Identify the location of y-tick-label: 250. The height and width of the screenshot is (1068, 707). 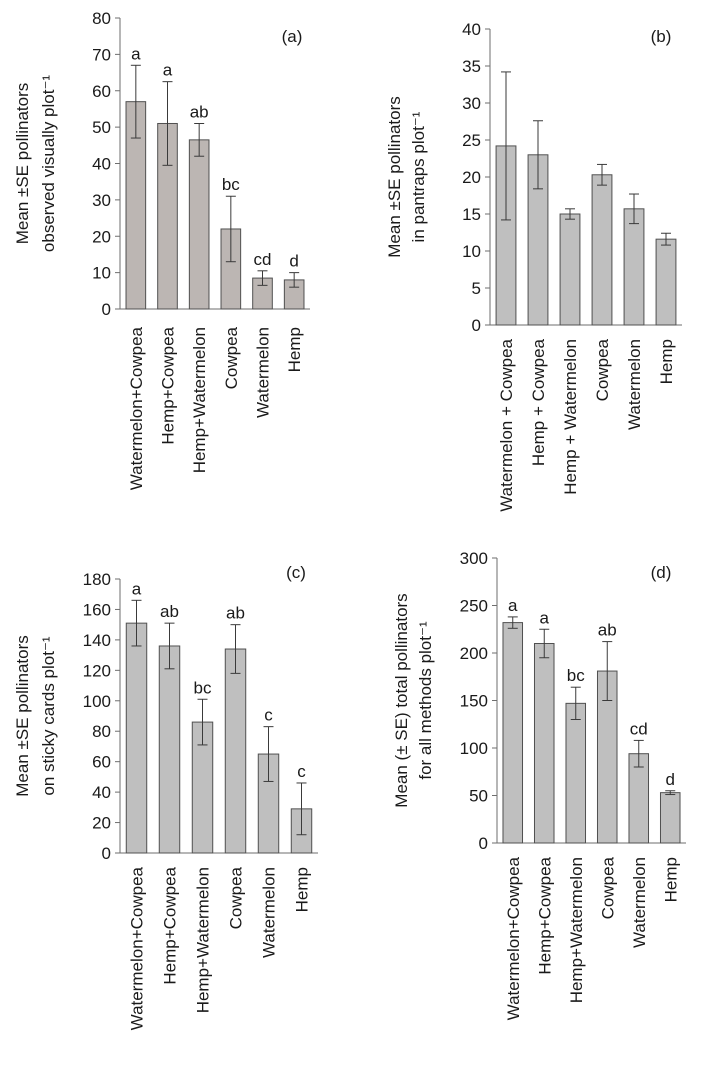
(474, 606).